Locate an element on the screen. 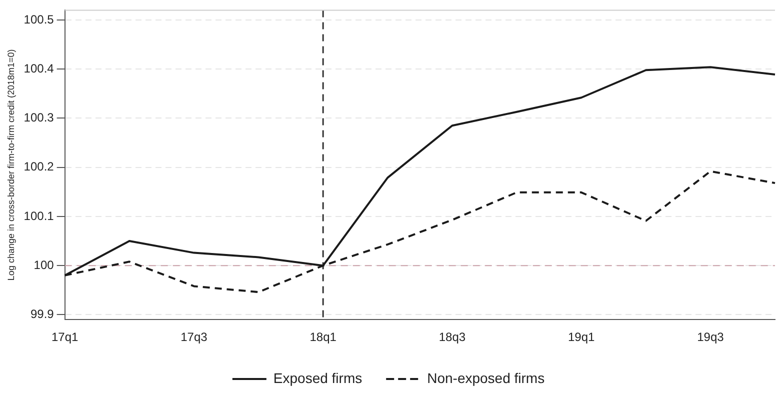 The image size is (780, 402). x-tick-label: 18q1 is located at coordinates (323, 337).